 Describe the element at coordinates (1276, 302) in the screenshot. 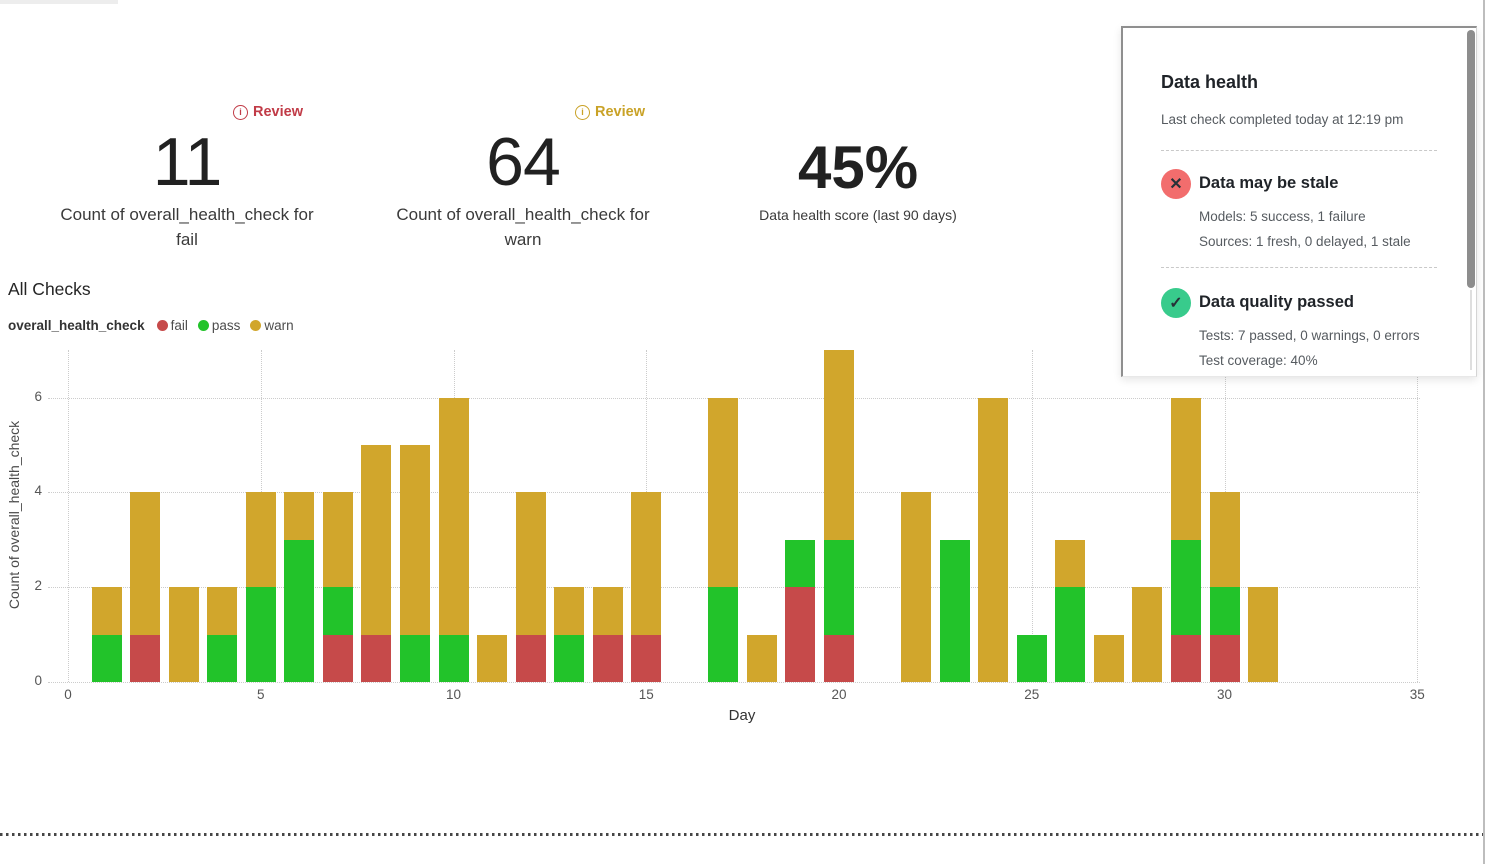

I see `quality-section-title: Data quality passed` at that location.